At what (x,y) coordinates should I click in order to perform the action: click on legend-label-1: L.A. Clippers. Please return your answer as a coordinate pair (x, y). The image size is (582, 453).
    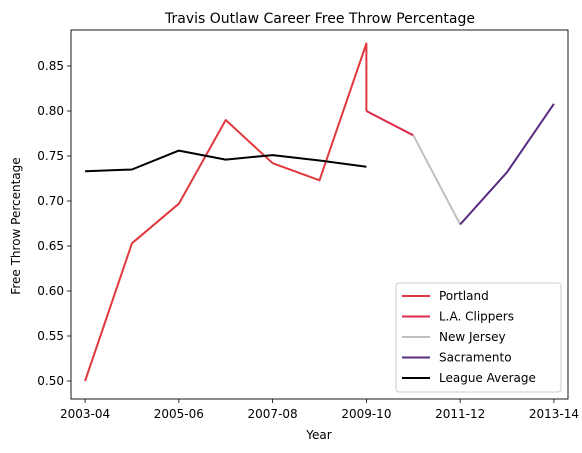
    Looking at the image, I should click on (476, 317).